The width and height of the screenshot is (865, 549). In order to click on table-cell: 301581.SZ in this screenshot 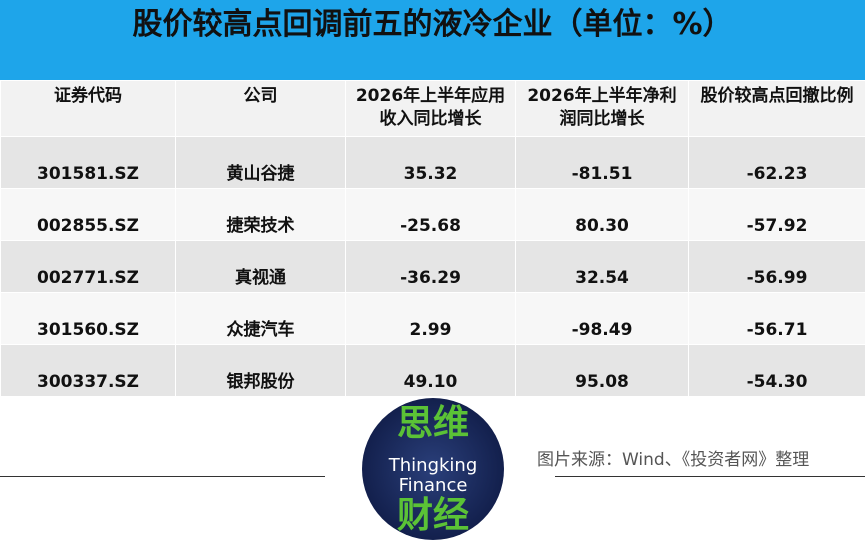, I will do `click(88, 162)`.